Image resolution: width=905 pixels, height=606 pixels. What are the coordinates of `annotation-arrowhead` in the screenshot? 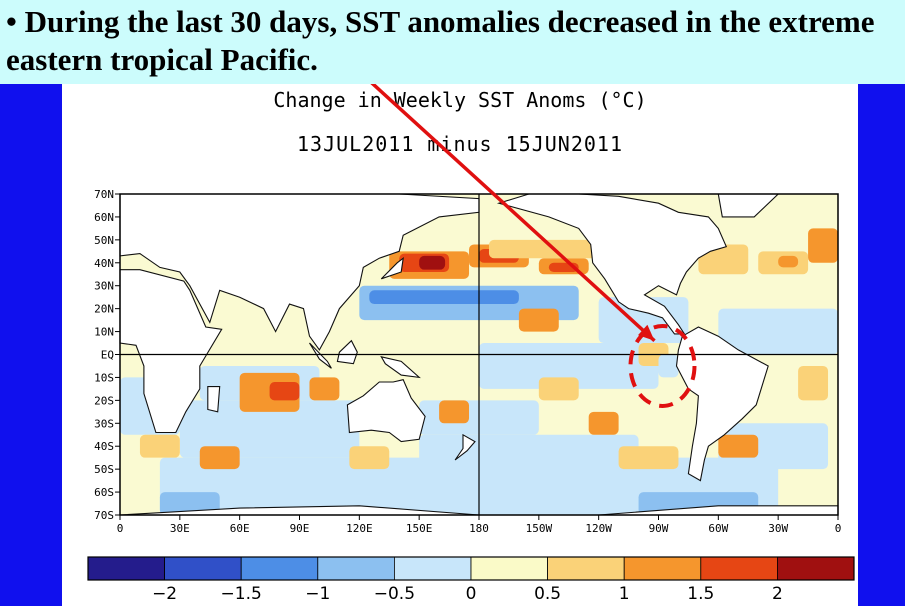 It's located at (646, 332).